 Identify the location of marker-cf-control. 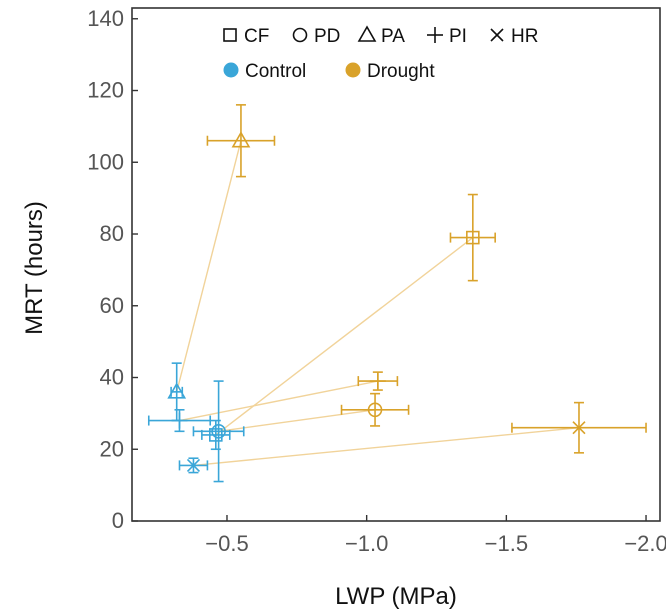
(216, 435).